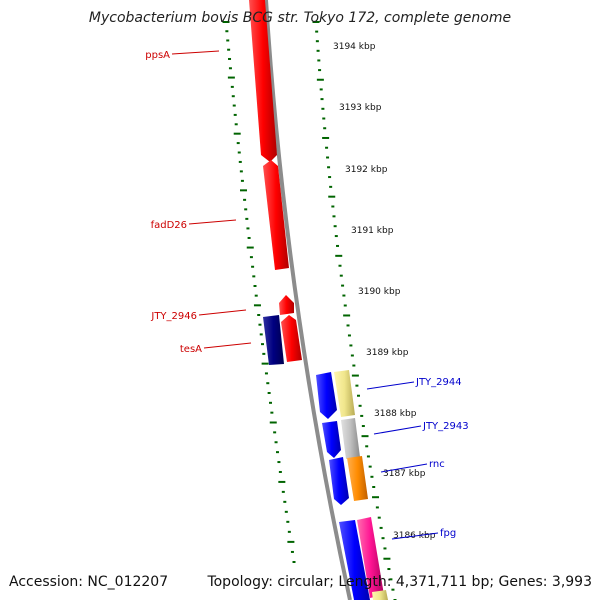 The image size is (600, 600). What do you see at coordinates (438, 382) in the screenshot?
I see `gene-label-JTY_2944: JTY_2944` at bounding box center [438, 382].